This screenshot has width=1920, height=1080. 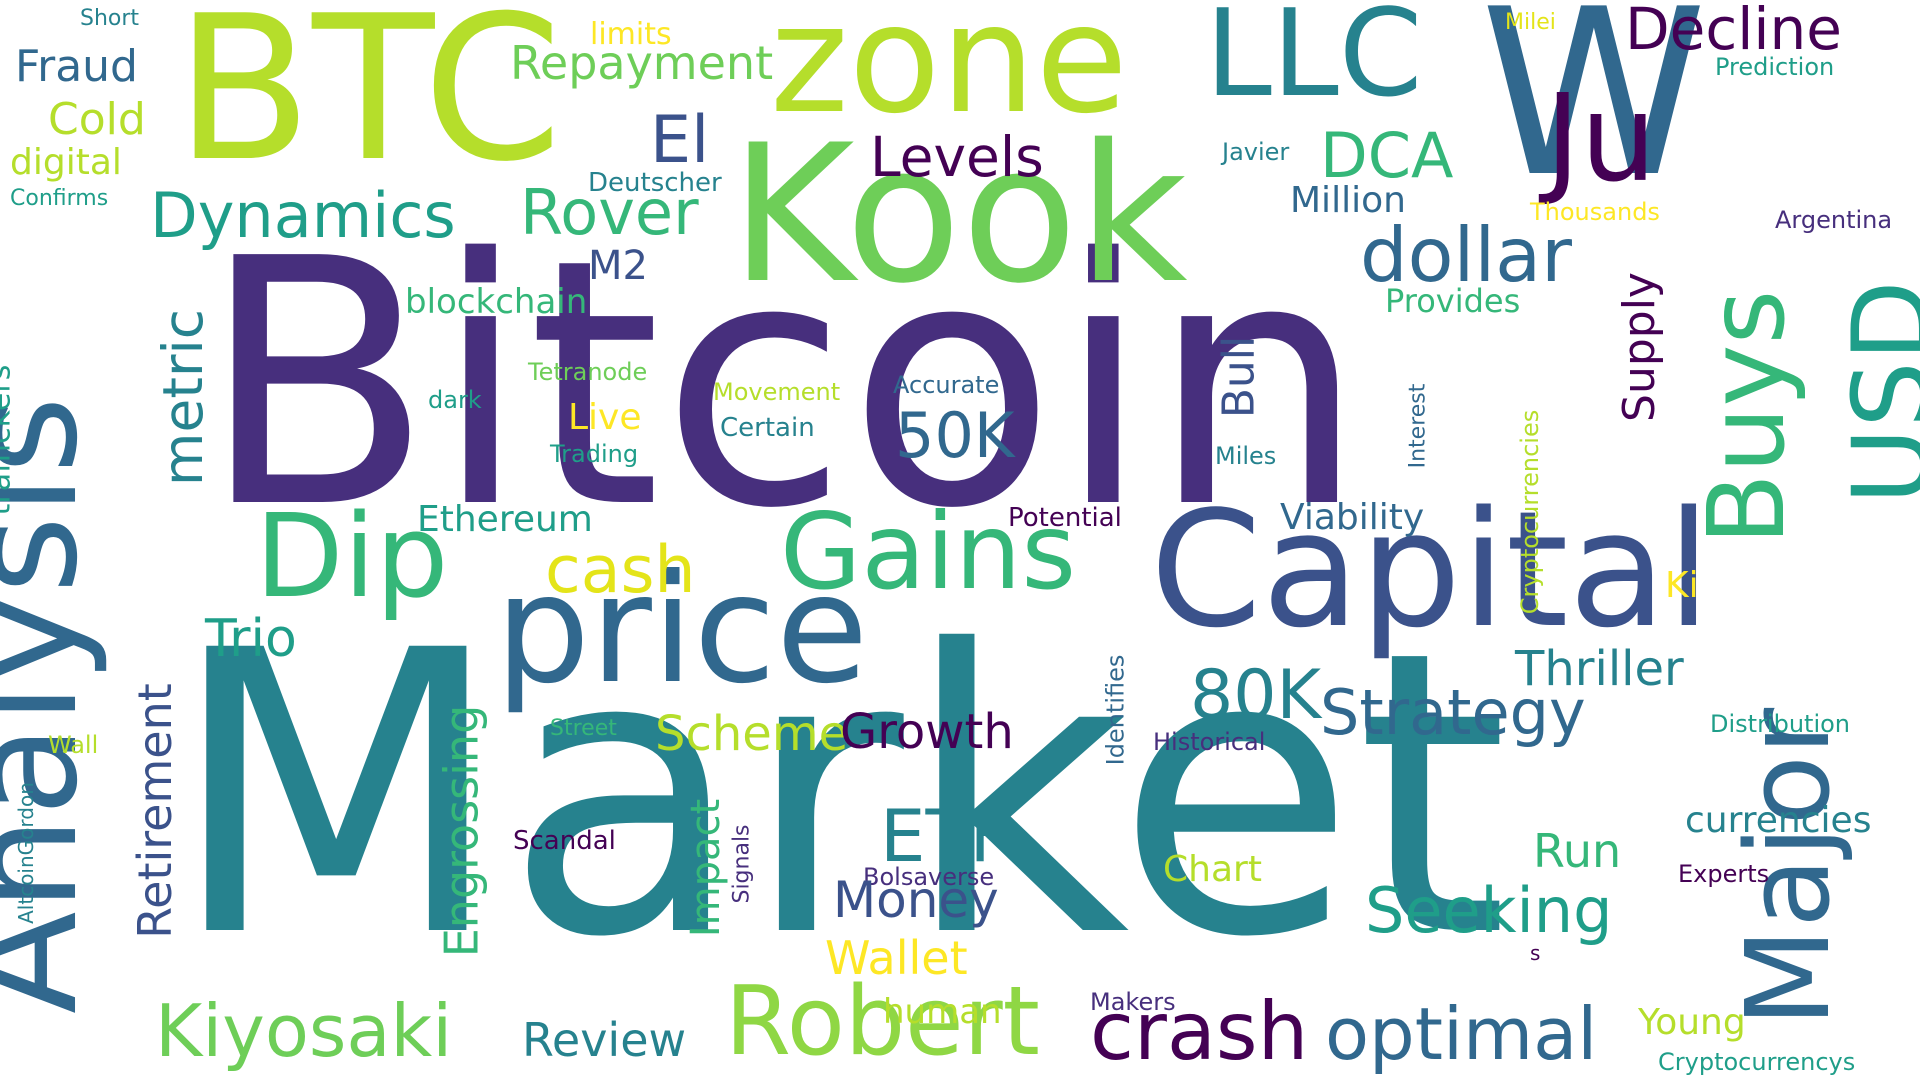 I want to click on word-tetranode: Tetranode, so click(x=588, y=372).